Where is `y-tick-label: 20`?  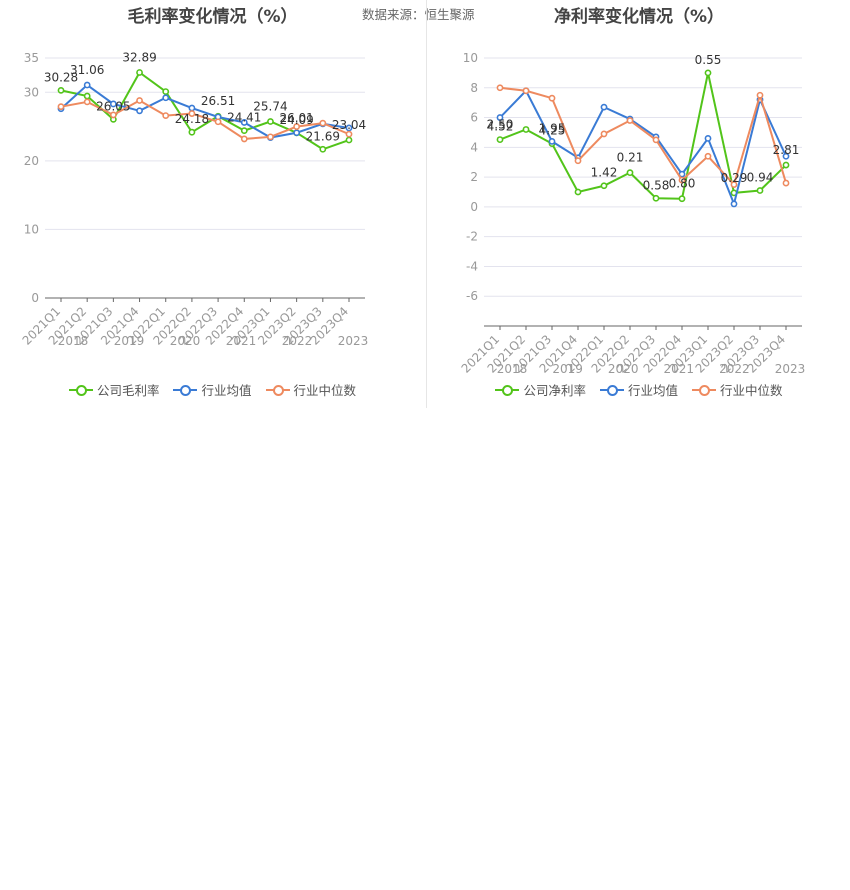 y-tick-label: 20 is located at coordinates (31, 161).